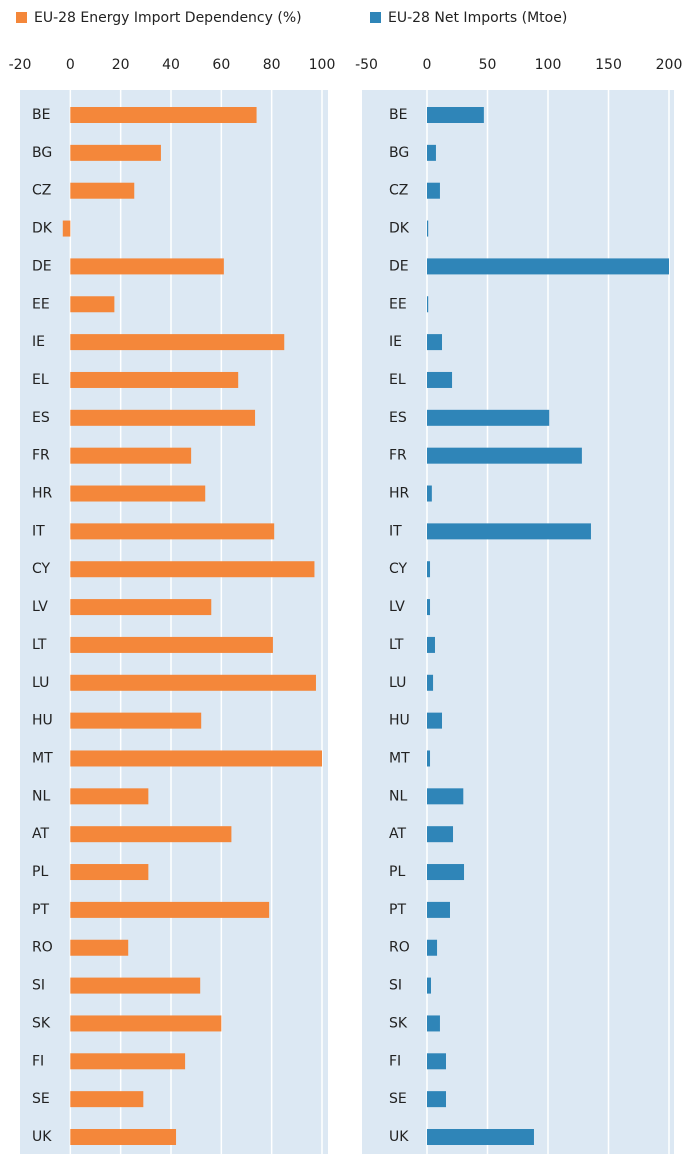 The height and width of the screenshot is (1156, 682). I want to click on x-tick-label: 50, so click(488, 65).